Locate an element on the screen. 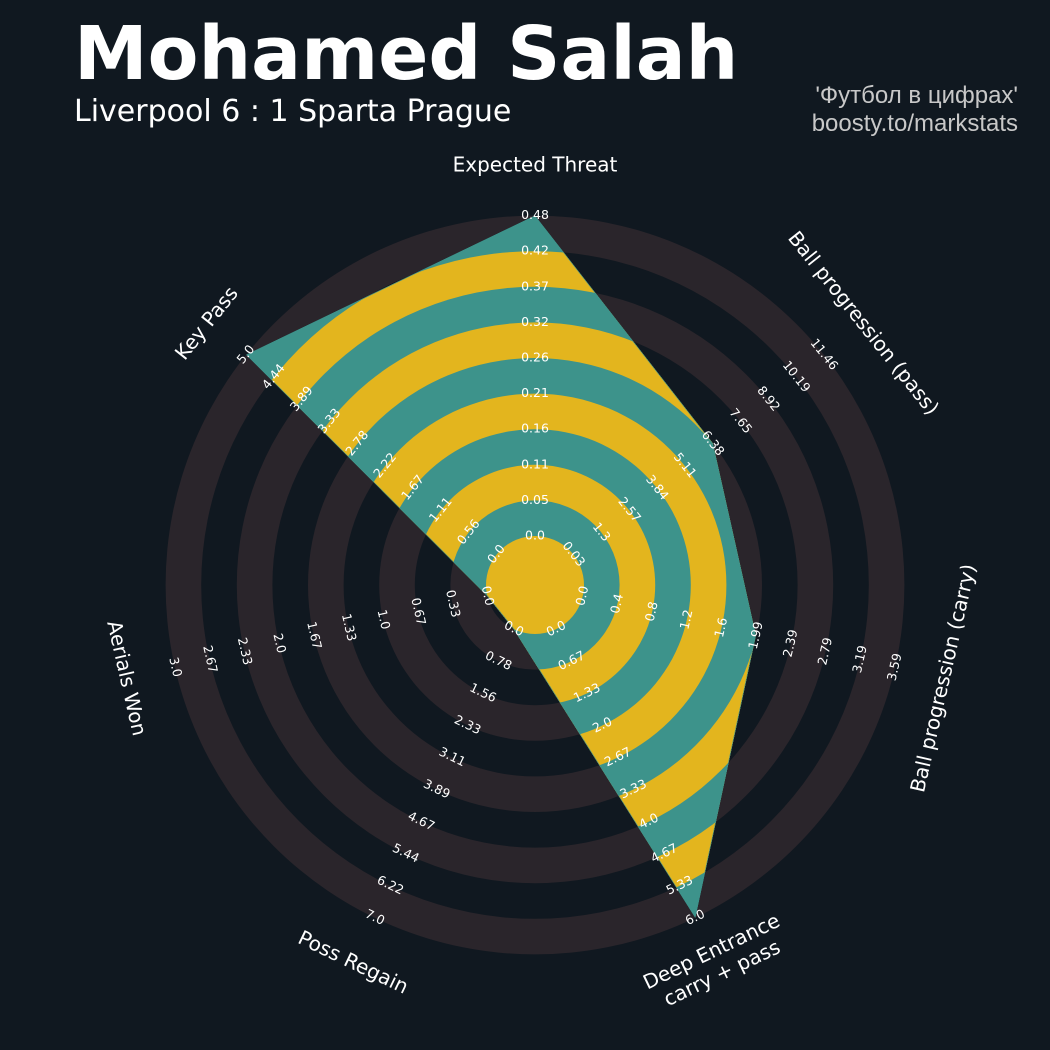 The width and height of the screenshot is (1050, 1050). tick-label: 2.39 is located at coordinates (790, 643).